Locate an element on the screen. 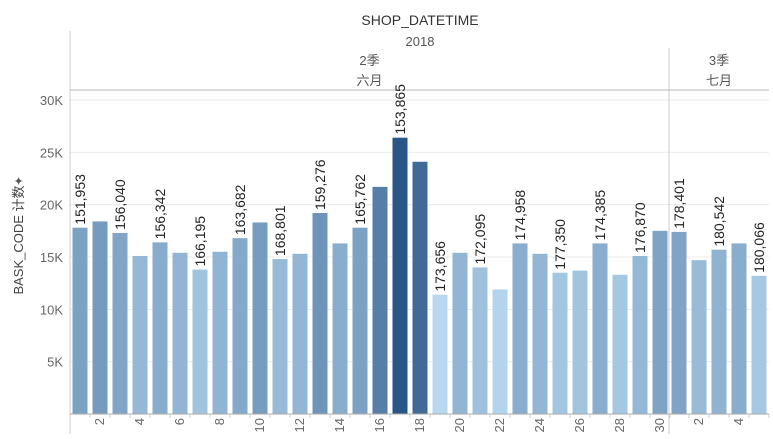 The width and height of the screenshot is (773, 439). x-tick-label: 14 is located at coordinates (339, 425).